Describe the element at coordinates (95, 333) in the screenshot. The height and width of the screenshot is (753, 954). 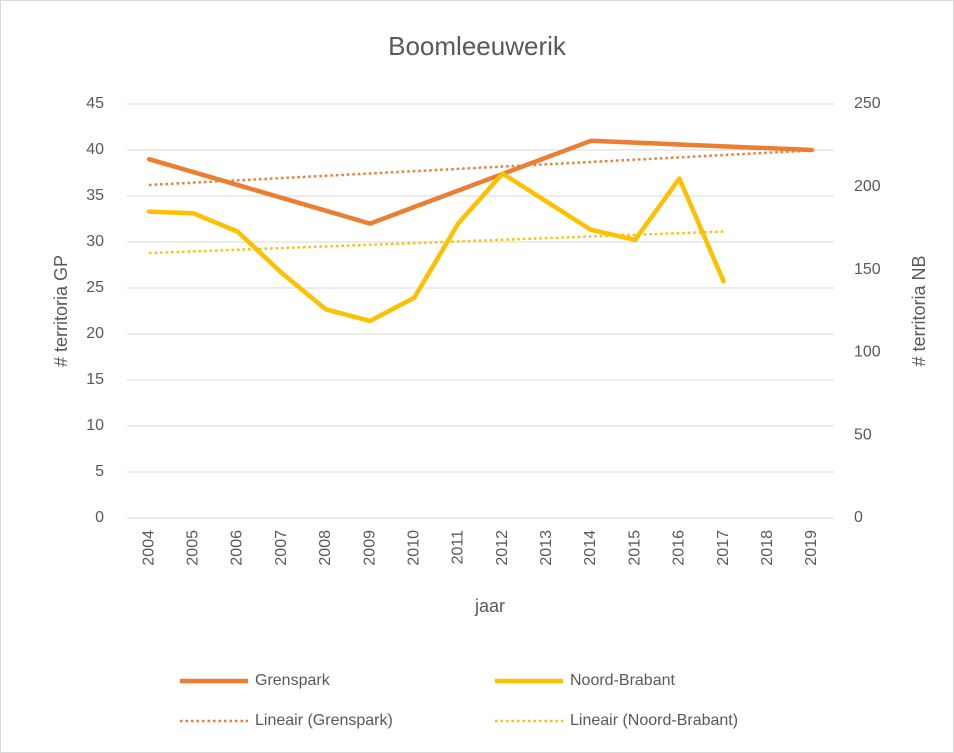
I see `y-tick-label: 20` at that location.